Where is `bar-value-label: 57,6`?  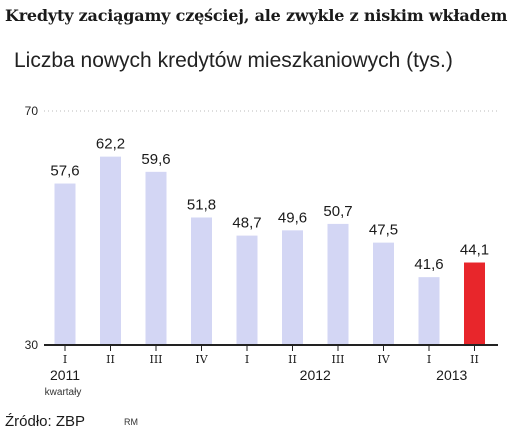
bar-value-label: 57,6 is located at coordinates (64, 171).